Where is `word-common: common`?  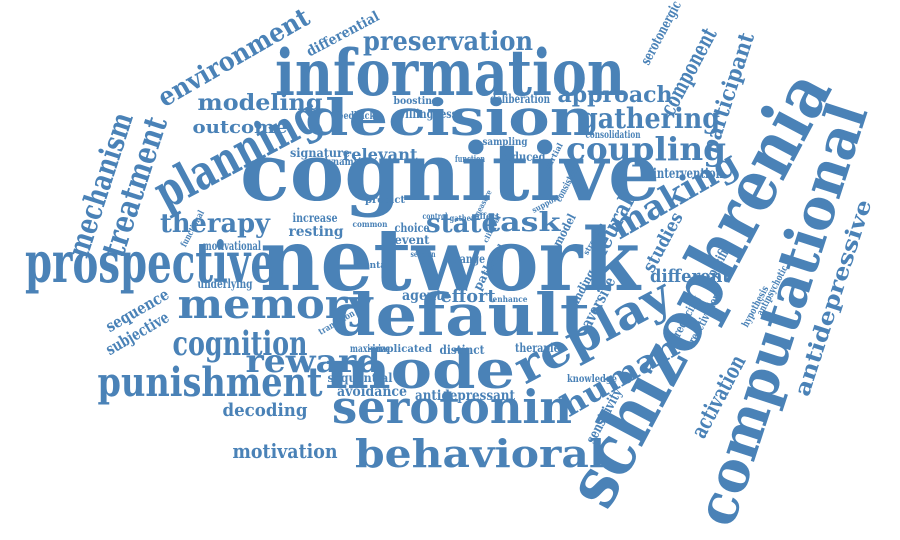 word-common: common is located at coordinates (370, 224).